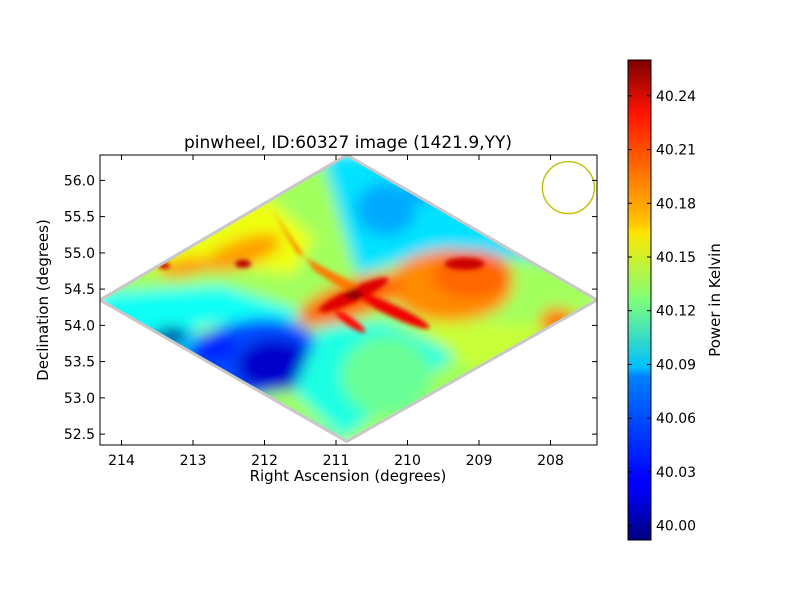 The height and width of the screenshot is (604, 800). I want to click on colorbar-gradient, so click(639, 300).